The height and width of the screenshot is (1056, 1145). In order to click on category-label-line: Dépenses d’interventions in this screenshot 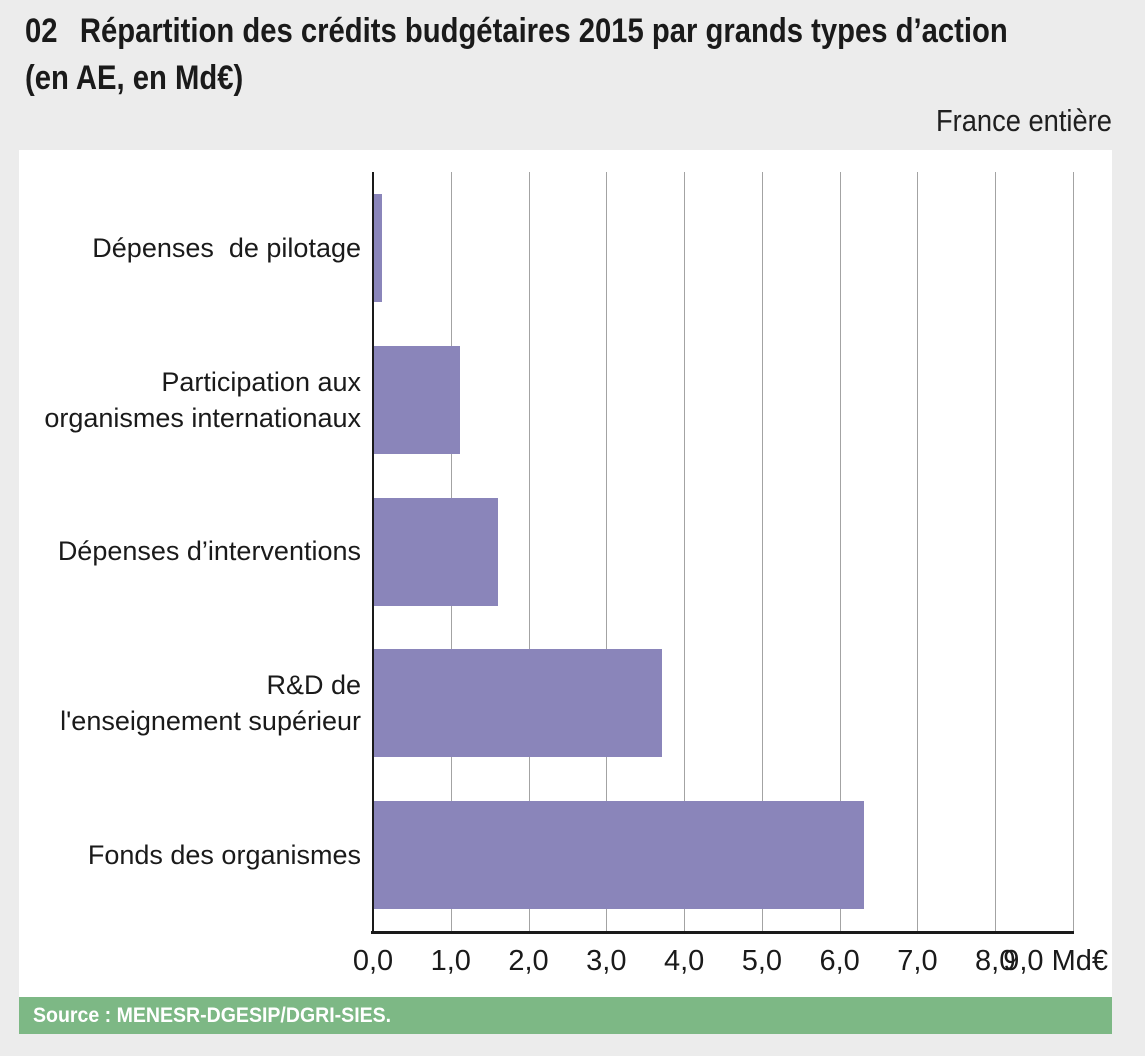, I will do `click(209, 551)`.